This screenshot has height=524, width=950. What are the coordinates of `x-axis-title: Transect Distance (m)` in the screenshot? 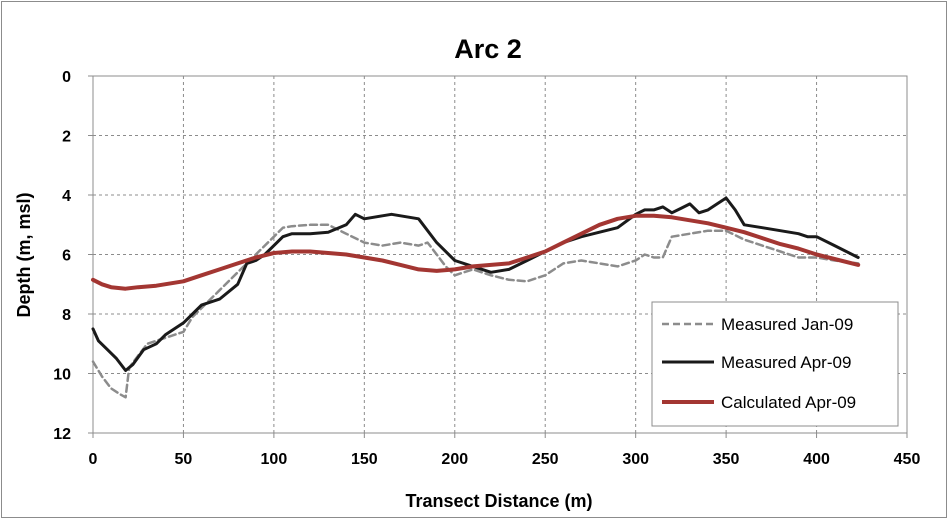 It's located at (498, 501).